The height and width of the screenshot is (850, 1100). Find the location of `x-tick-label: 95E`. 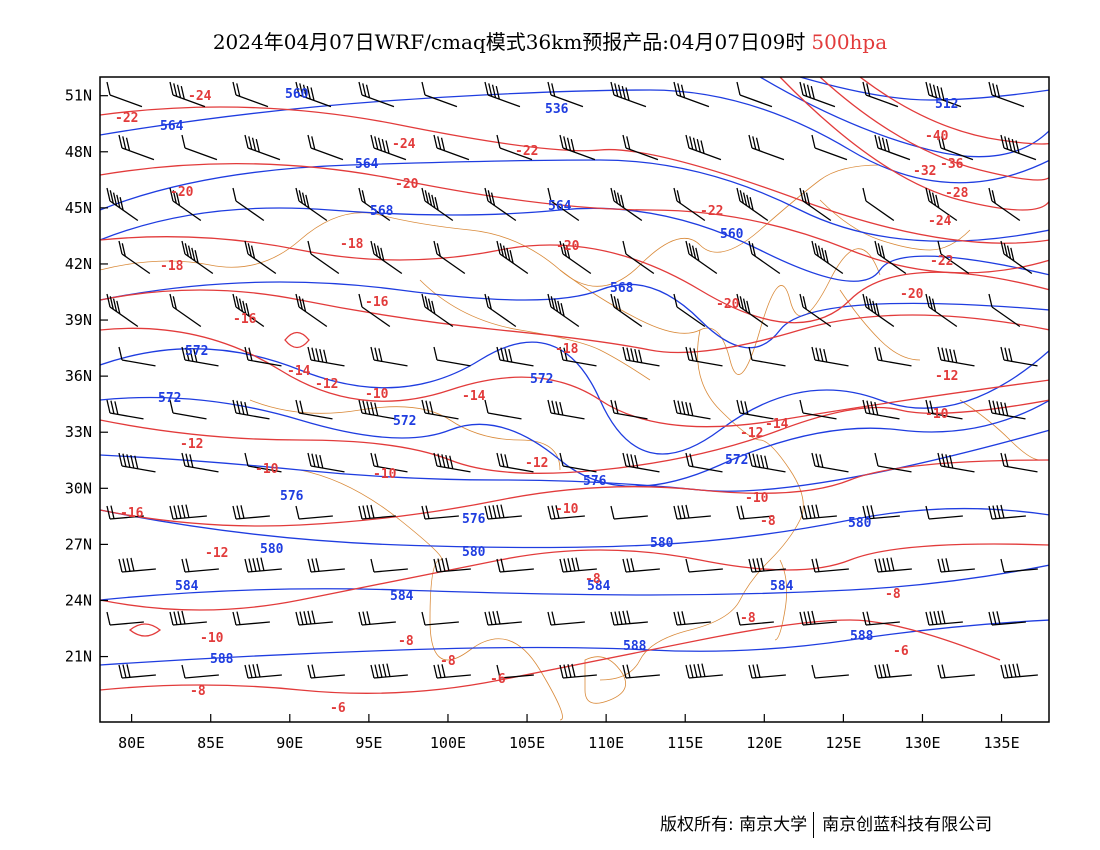

x-tick-label: 95E is located at coordinates (368, 743).